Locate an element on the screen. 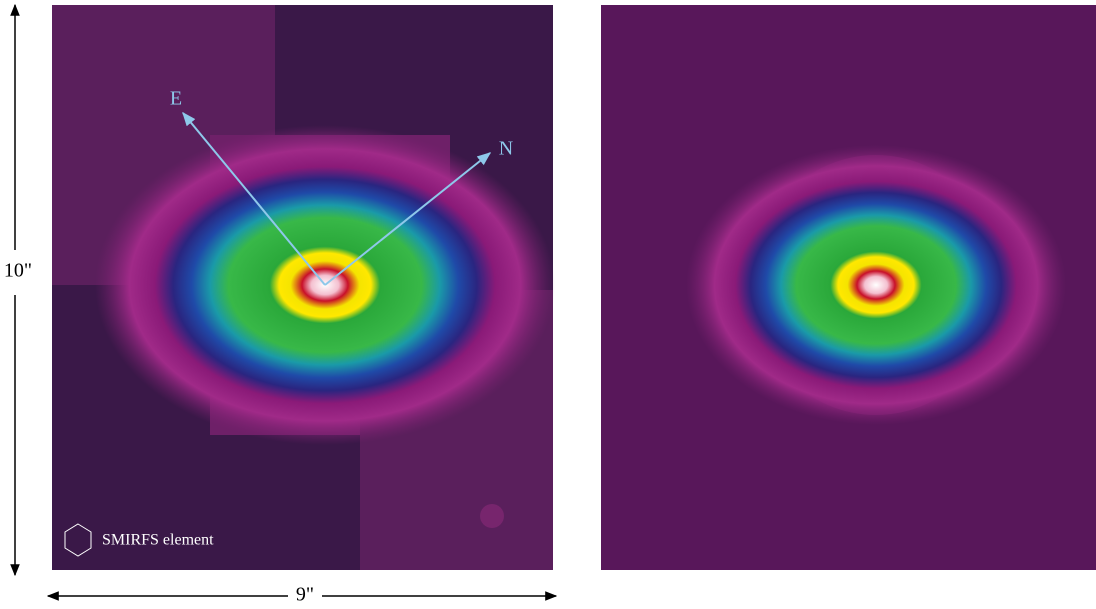  east-label: E is located at coordinates (176, 99).